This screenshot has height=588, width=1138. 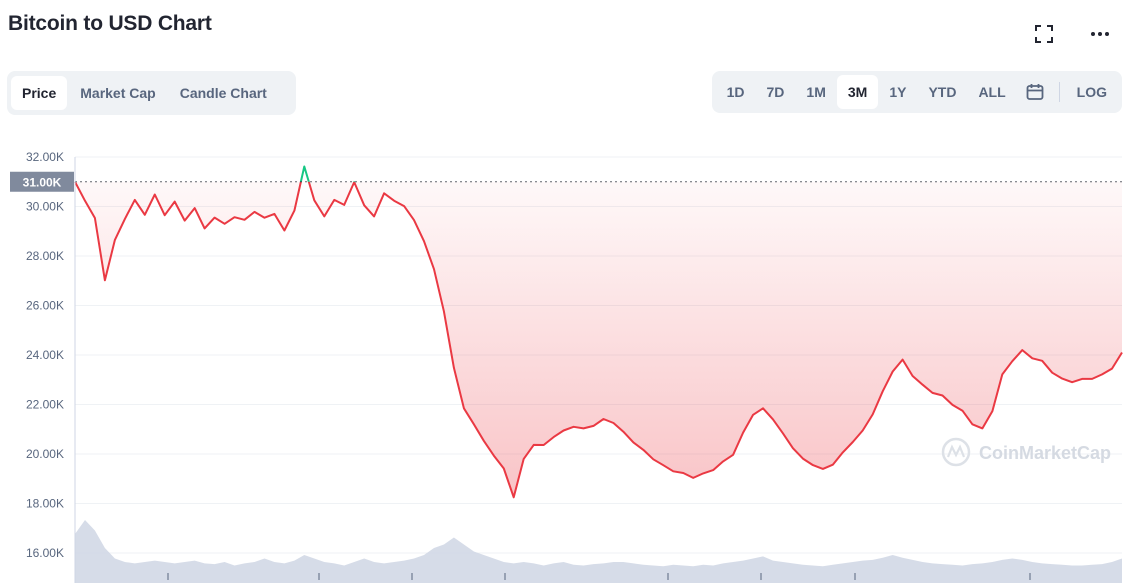 I want to click on tab-price: Price, so click(x=39, y=93).